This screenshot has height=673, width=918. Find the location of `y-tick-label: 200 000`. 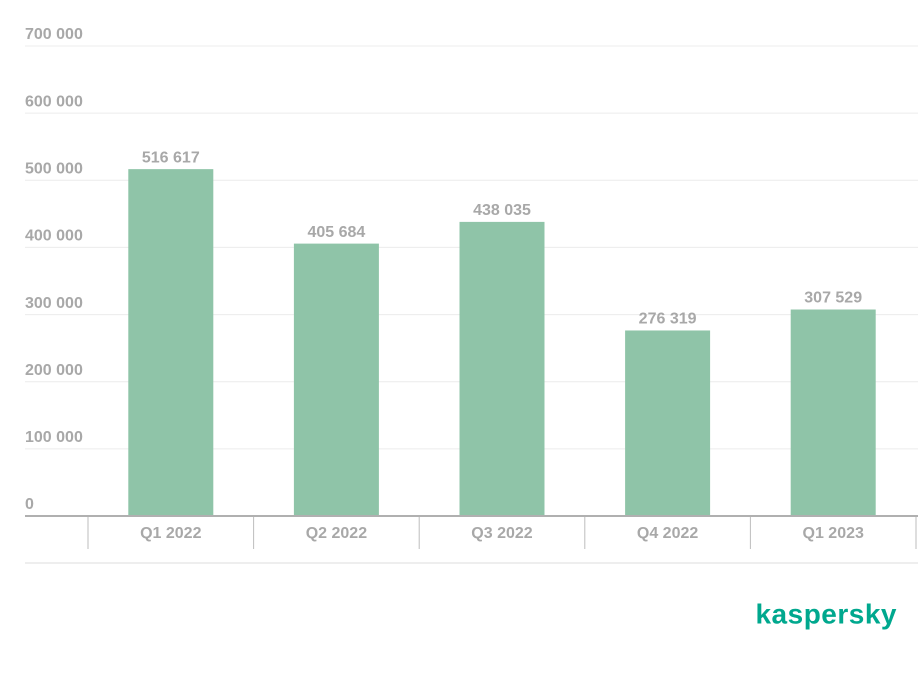

y-tick-label: 200 000 is located at coordinates (54, 370).